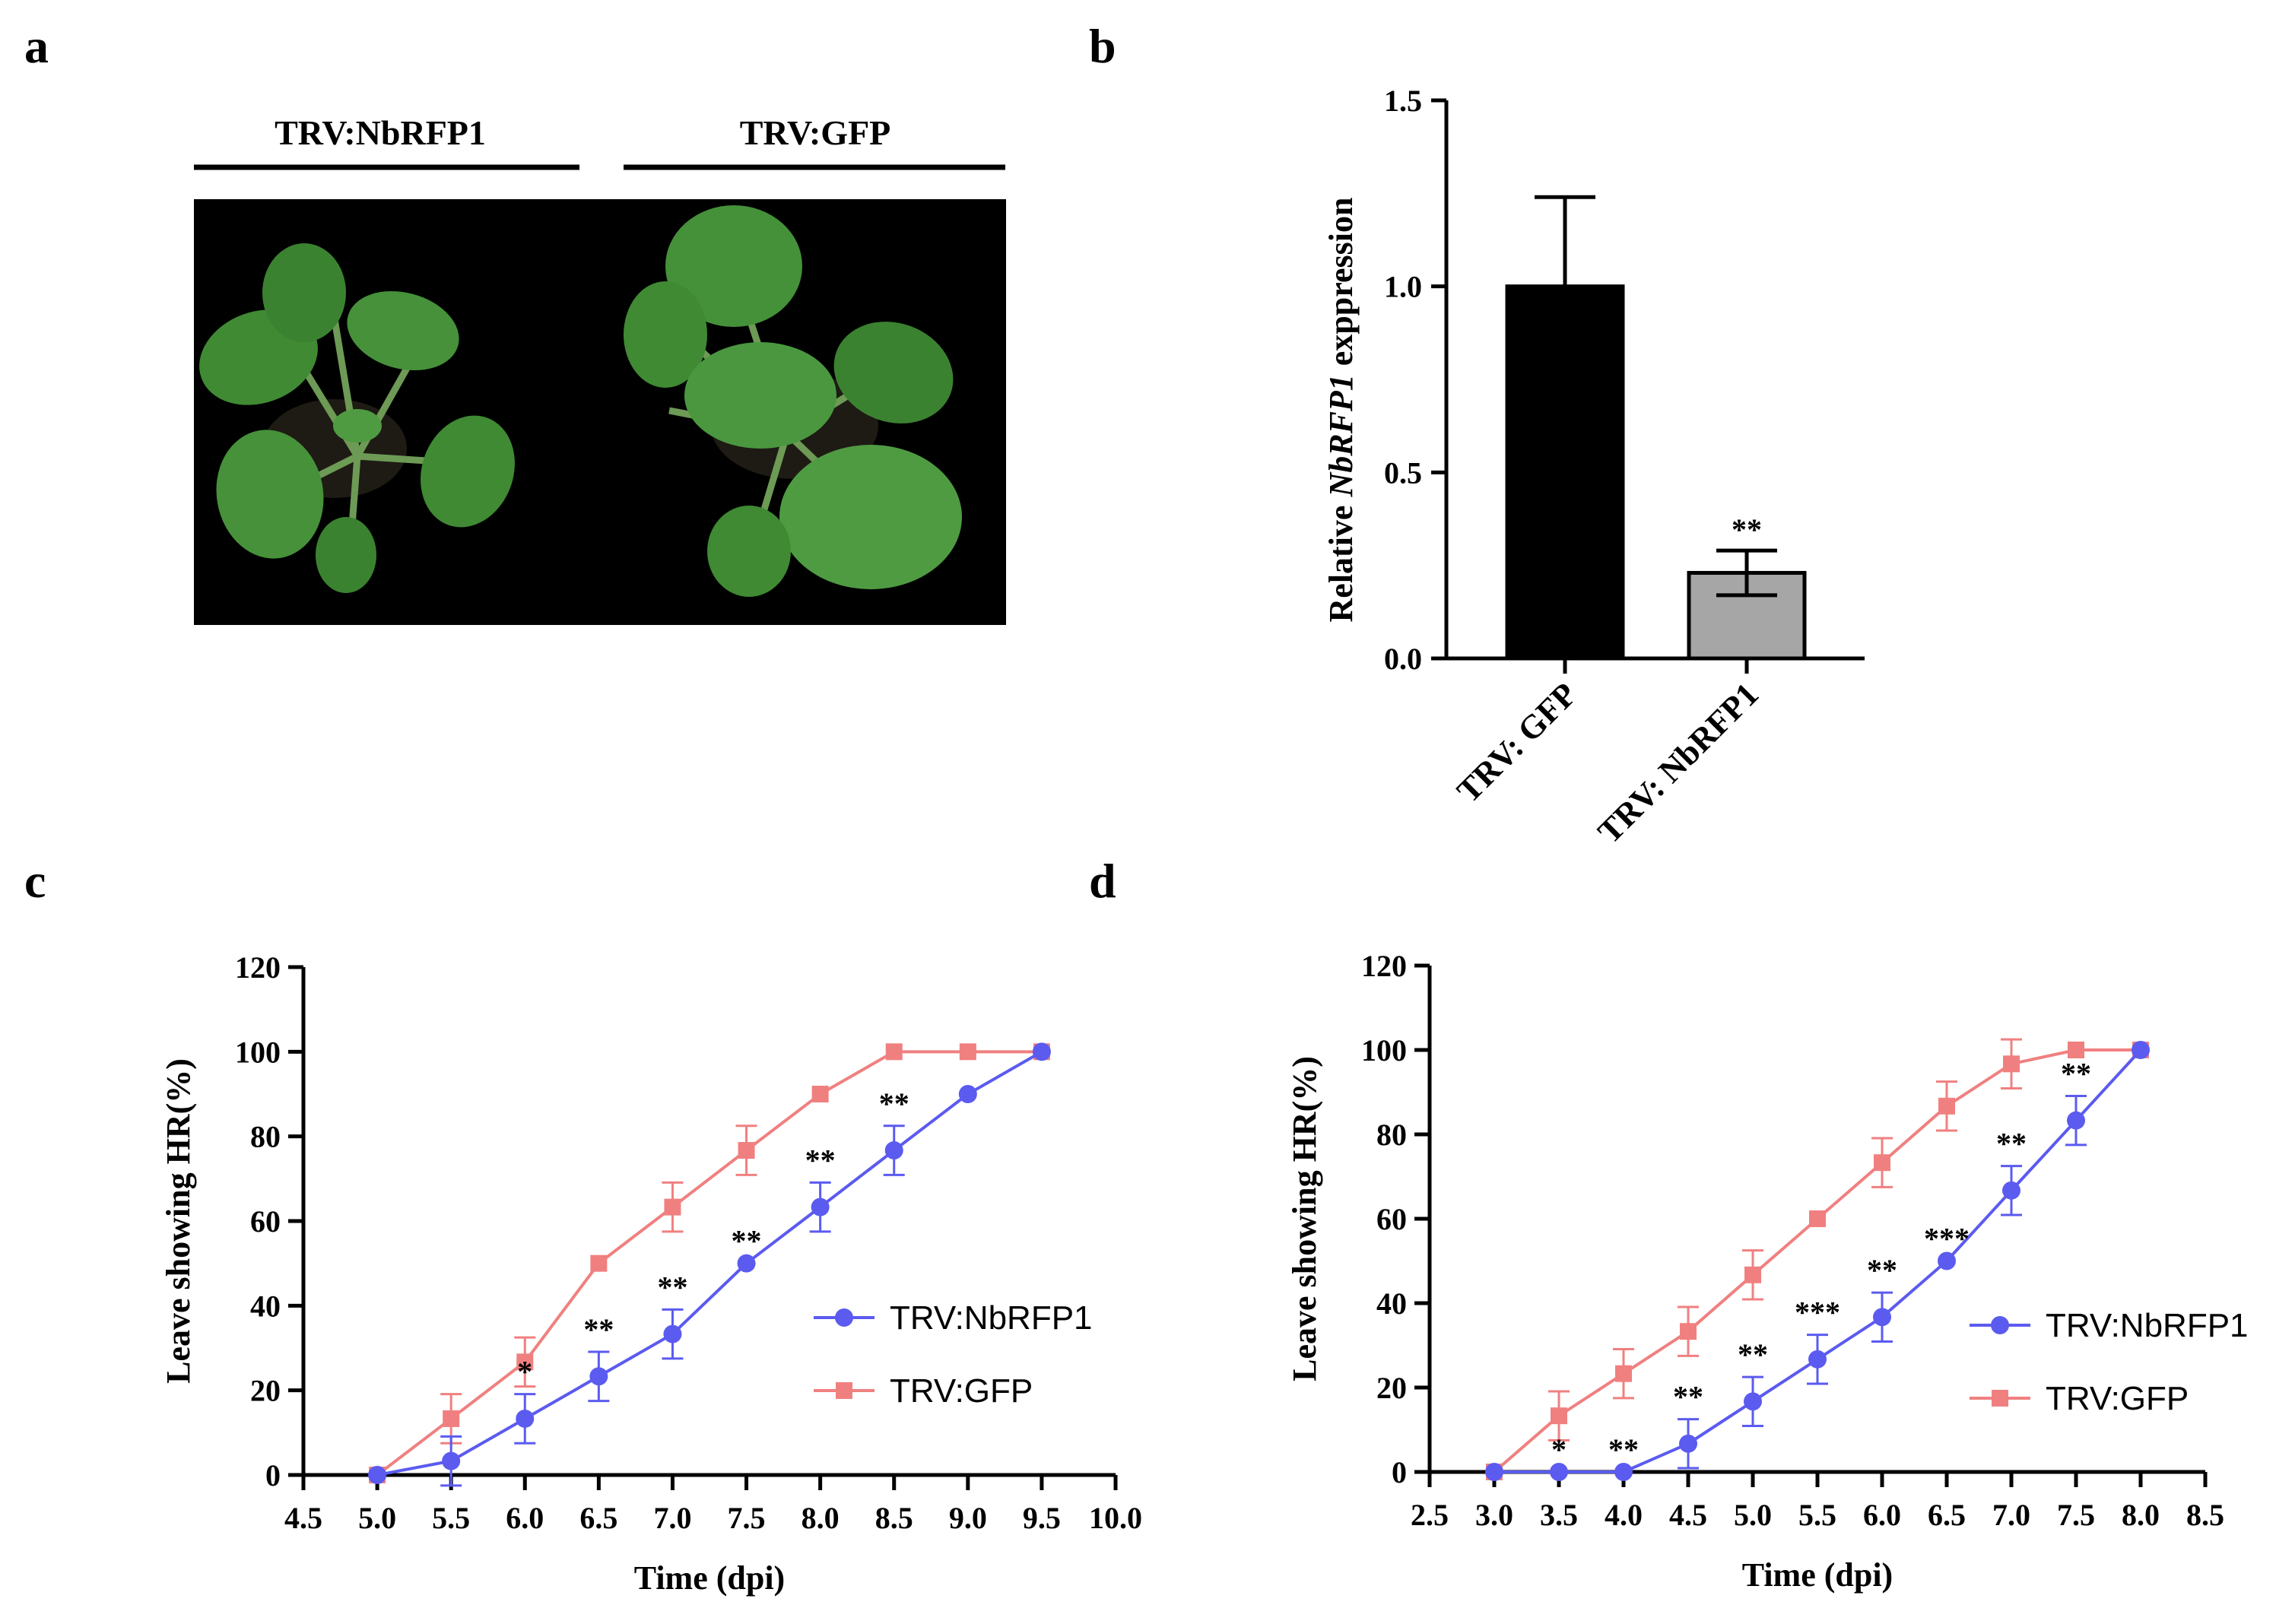  What do you see at coordinates (1624, 1515) in the screenshot?
I see `x-tick-label: 4.0` at bounding box center [1624, 1515].